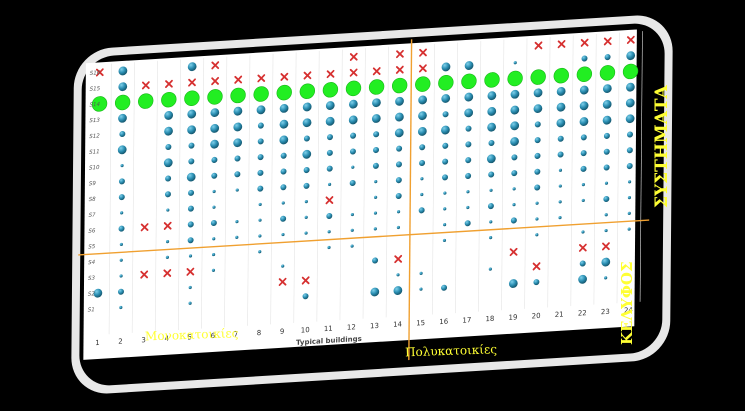 This screenshot has width=745, height=411. Describe the element at coordinates (95, 73) in the screenshot. I see `y-tick-label: S16` at that location.